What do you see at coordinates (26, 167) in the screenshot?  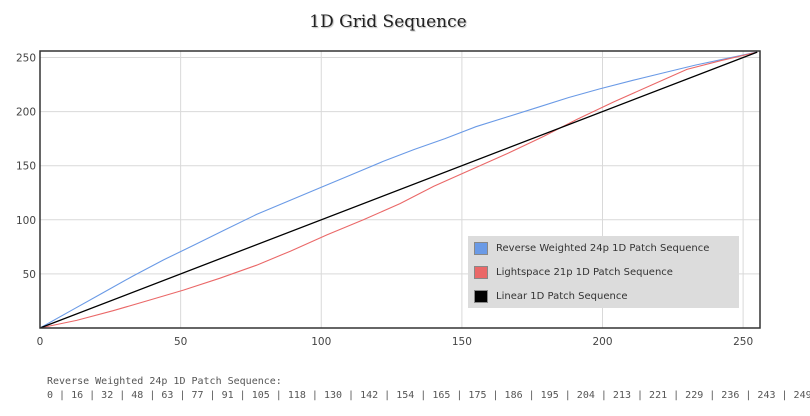 I see `y-tick-label-150: 150` at bounding box center [26, 167].